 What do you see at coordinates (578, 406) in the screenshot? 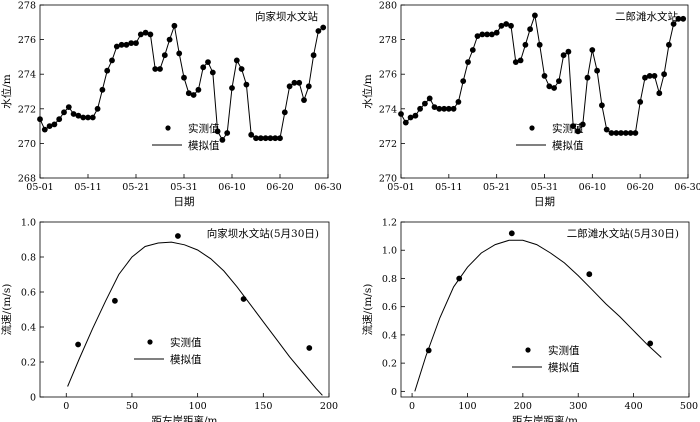
I see `x-tick-label: 300` at bounding box center [578, 406].